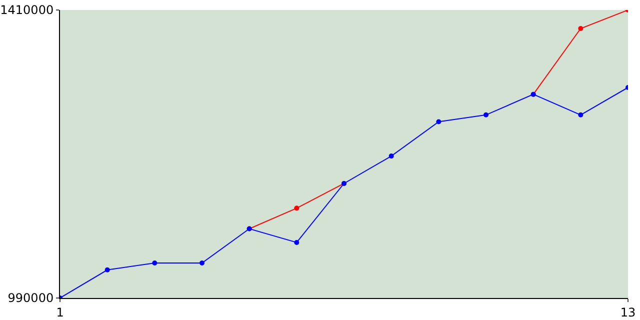  What do you see at coordinates (60, 312) in the screenshot?
I see `x-tick-label: 1` at bounding box center [60, 312].